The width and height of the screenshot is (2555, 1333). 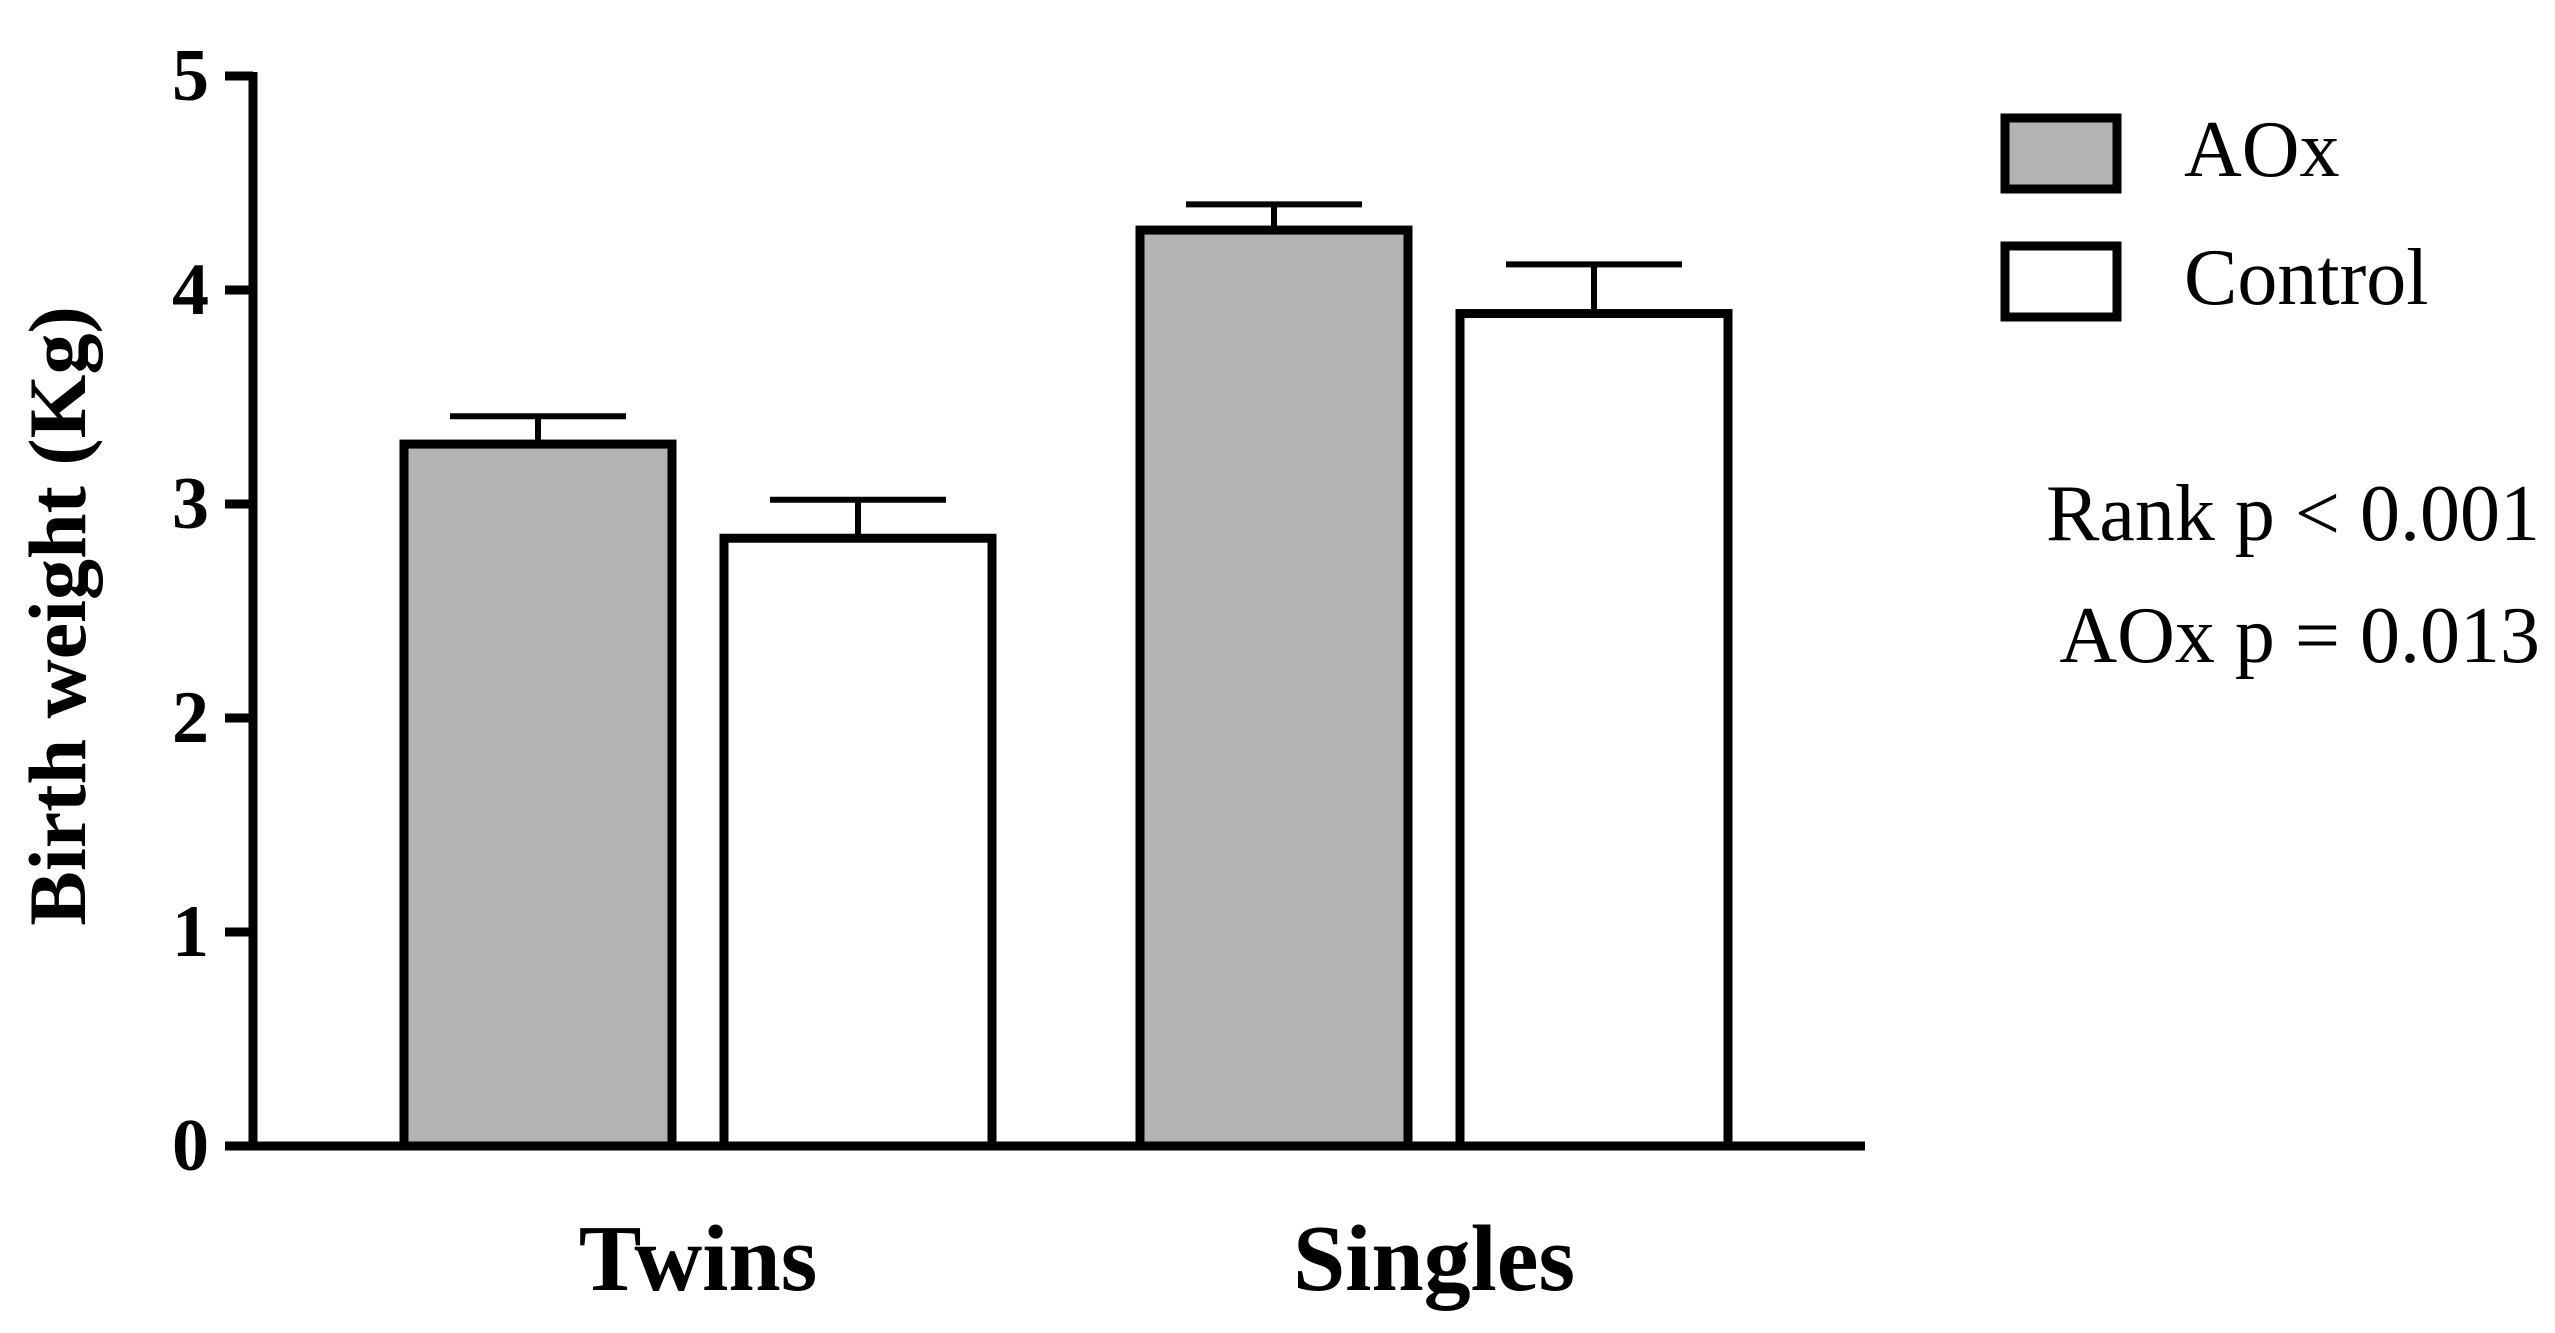 I want to click on legend: AOx Control, so click(x=2214, y=214).